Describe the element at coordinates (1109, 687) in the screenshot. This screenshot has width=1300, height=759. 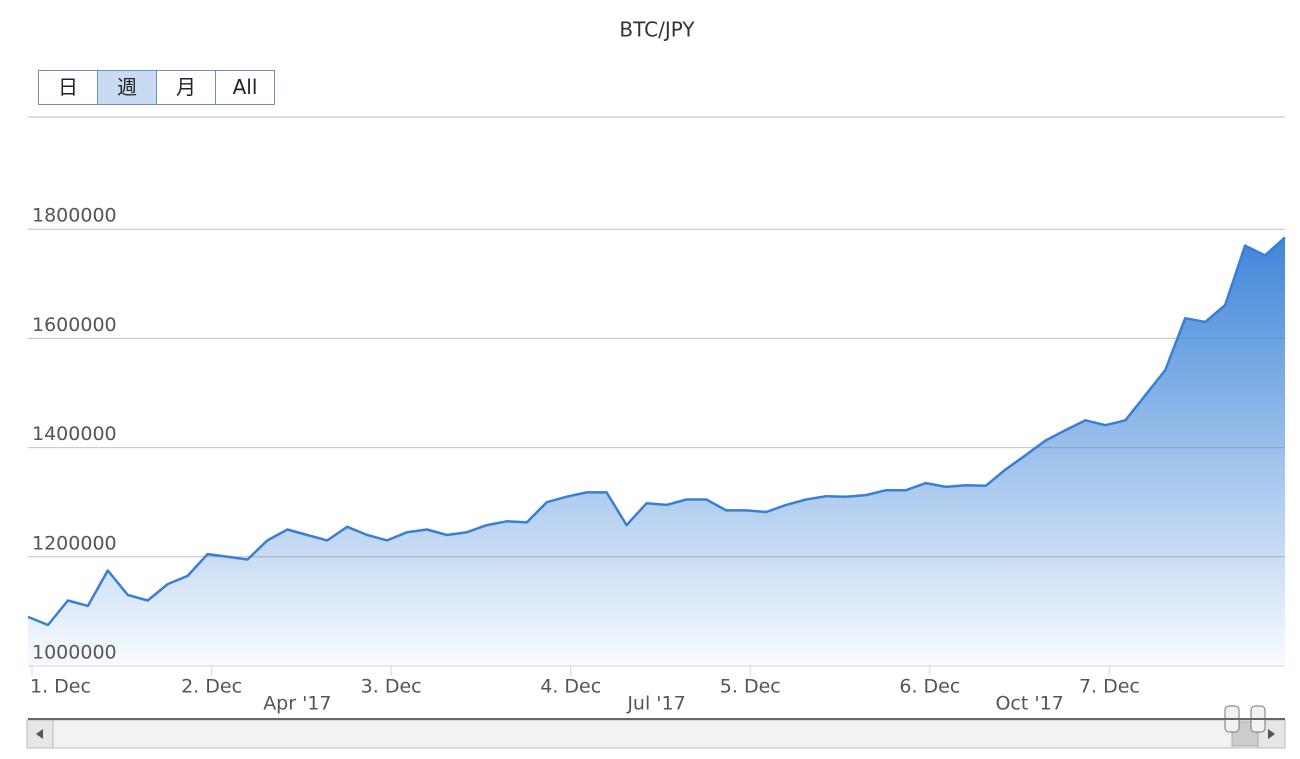
I see `x-tick-label: 7. Dec` at that location.